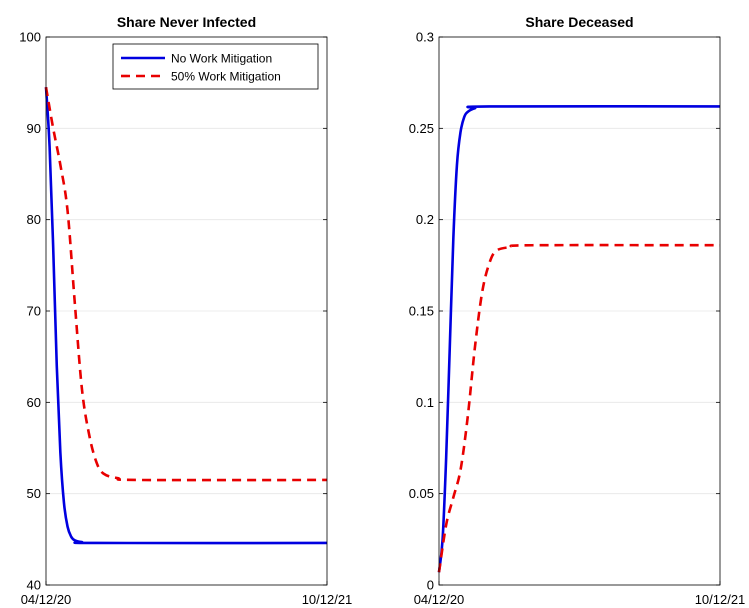 The width and height of the screenshot is (749, 608). I want to click on legend: No Work Mitigation 50% Work Mitigation, so click(215, 66).